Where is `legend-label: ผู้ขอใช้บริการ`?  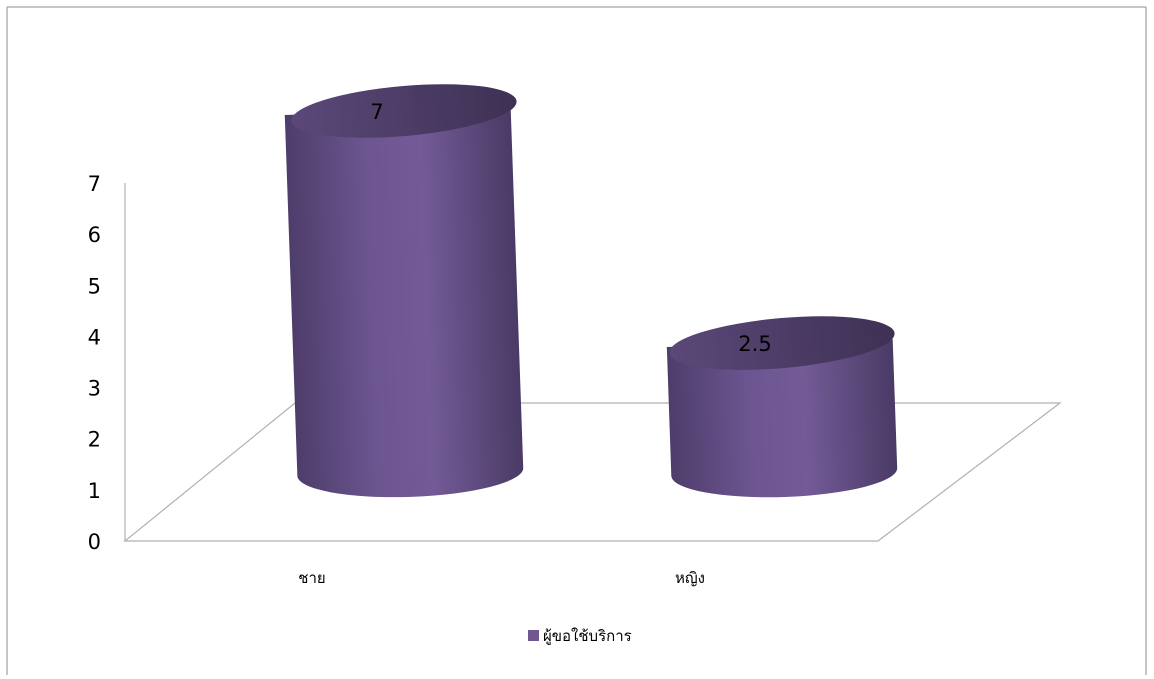
legend-label: ผู้ขอใช้บริการ is located at coordinates (587, 636).